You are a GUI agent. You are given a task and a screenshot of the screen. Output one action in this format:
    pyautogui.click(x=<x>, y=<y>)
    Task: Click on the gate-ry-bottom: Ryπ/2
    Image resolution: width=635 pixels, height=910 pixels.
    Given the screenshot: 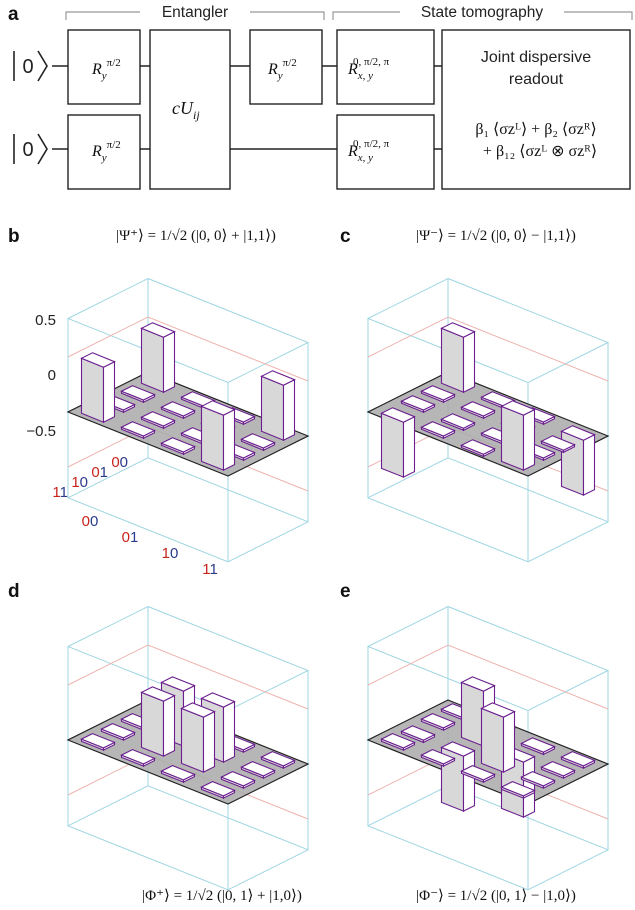 What is the action you would take?
    pyautogui.click(x=104, y=152)
    